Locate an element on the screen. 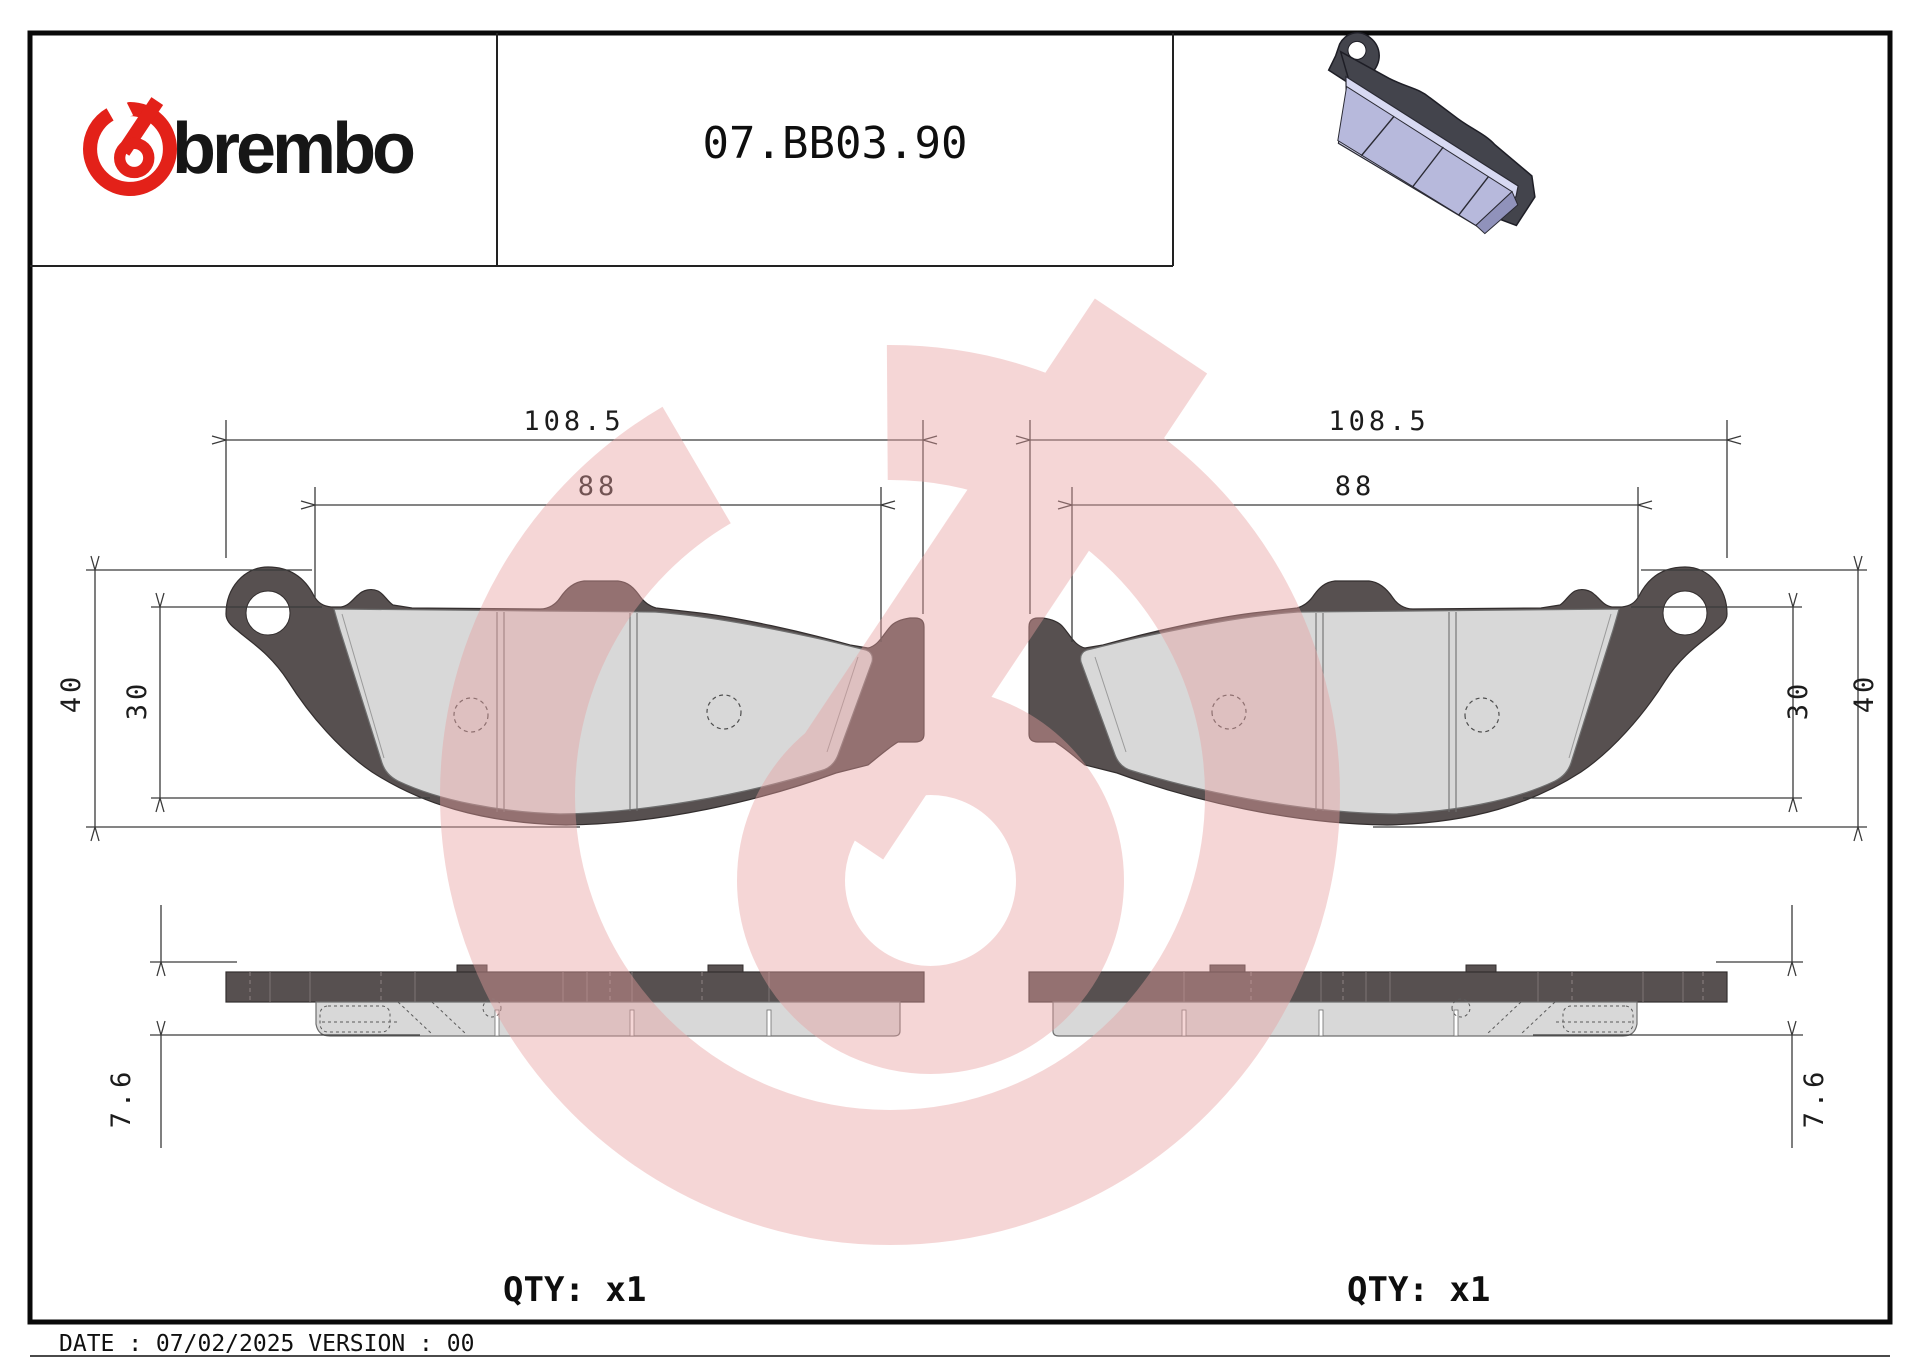 Image resolution: width=1920 pixels, height=1358 pixels. dim-overall-height-left: 40 is located at coordinates (71, 693).